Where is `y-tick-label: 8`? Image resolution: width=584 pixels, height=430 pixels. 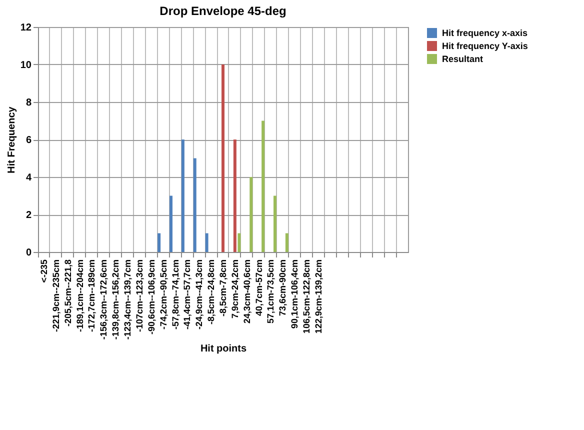
y-tick-label: 8 is located at coordinates (29, 103).